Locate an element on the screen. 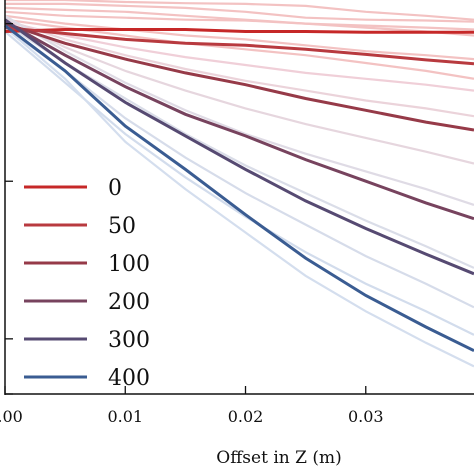  x-tick-label: 0.03 is located at coordinates (366, 416).